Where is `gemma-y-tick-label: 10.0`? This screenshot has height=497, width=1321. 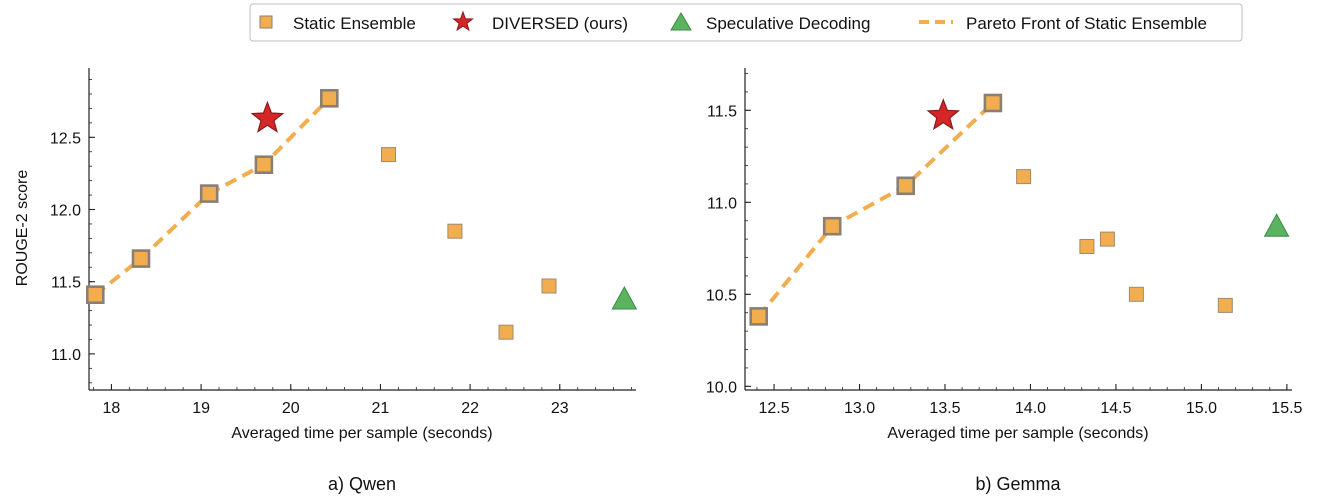 gemma-y-tick-label: 10.0 is located at coordinates (721, 387).